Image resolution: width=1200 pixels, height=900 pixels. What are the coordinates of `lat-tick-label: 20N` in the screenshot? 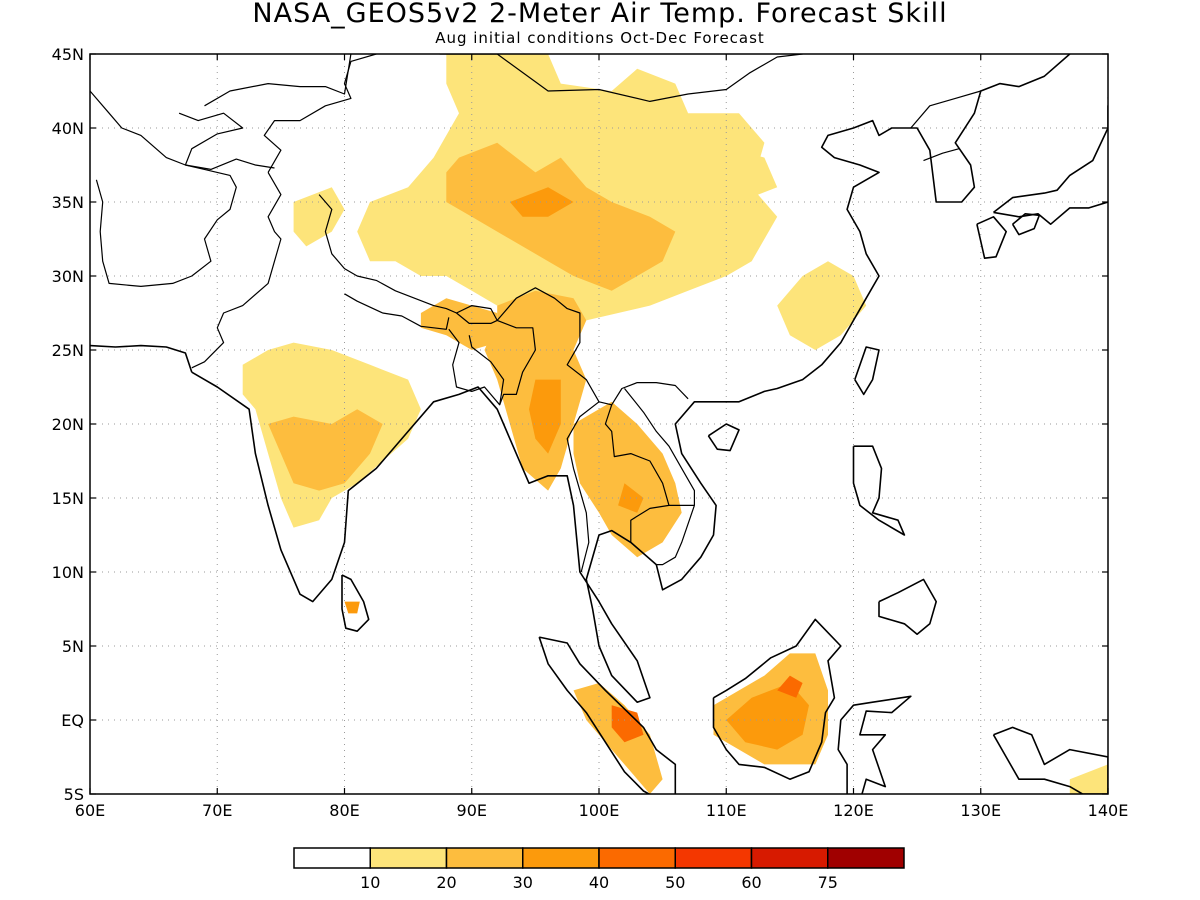 It's located at (68, 424).